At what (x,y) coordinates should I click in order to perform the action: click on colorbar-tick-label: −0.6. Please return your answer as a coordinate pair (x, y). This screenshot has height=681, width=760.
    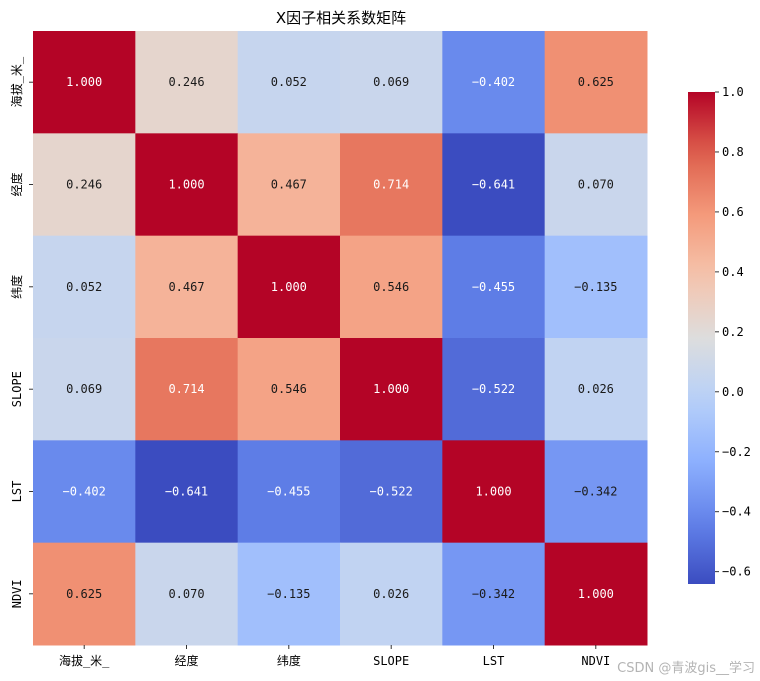
    Looking at the image, I should click on (736, 572).